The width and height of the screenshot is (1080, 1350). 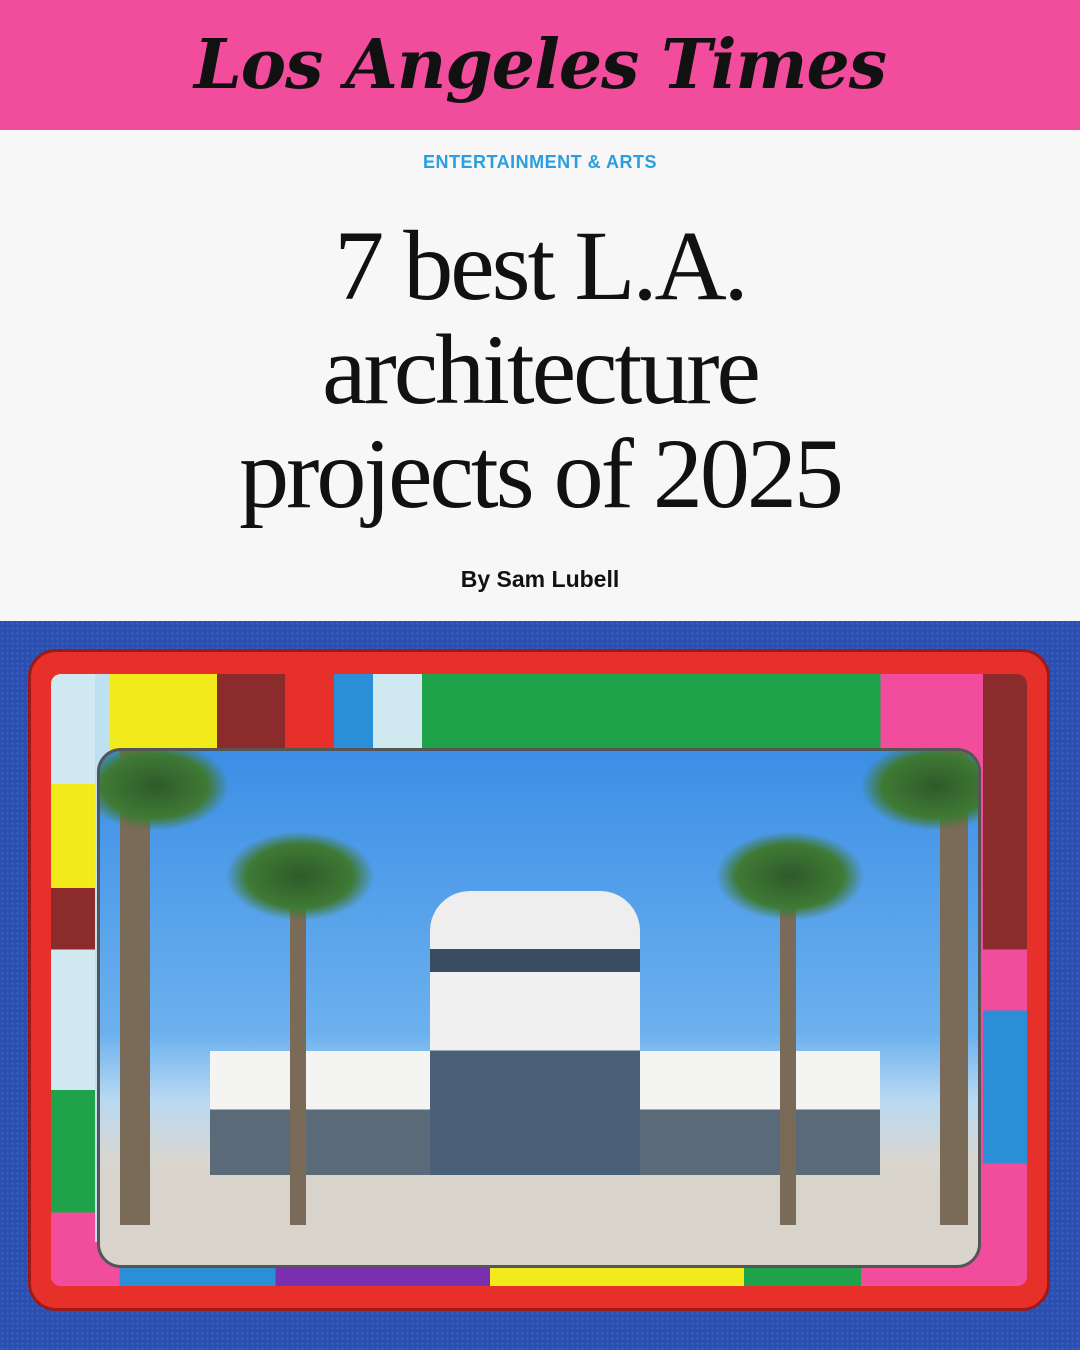 I want to click on la-times-logo: Los Angeles Times, so click(x=540, y=65).